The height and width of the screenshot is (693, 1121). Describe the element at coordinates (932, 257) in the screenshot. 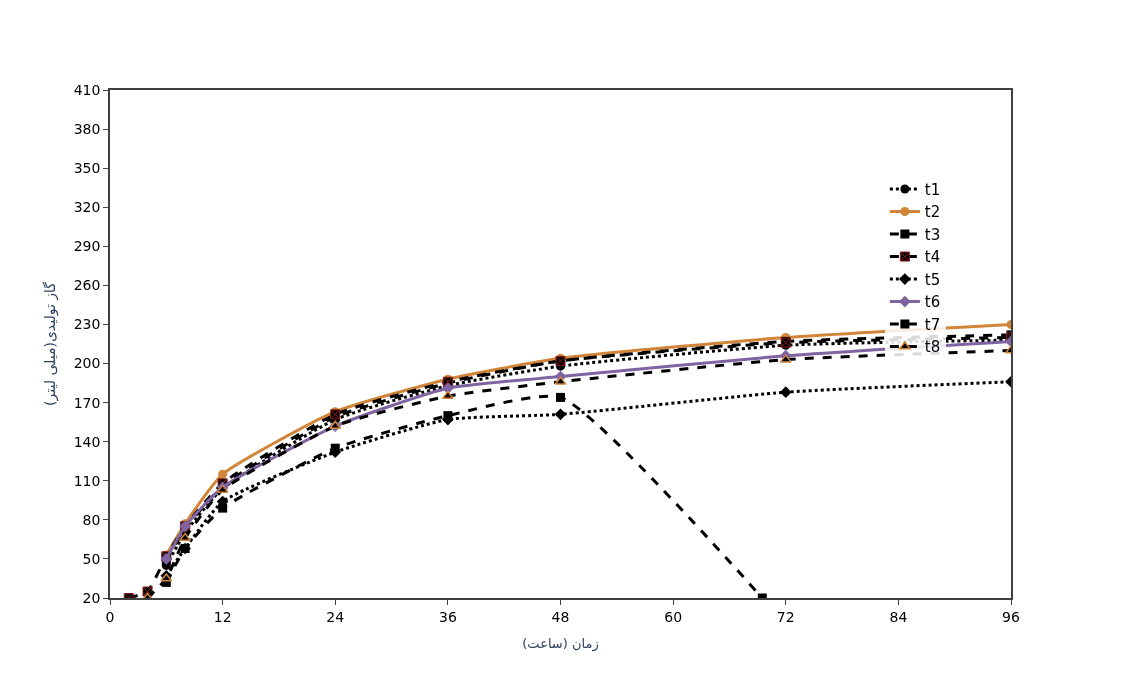

I see `legend-label: t4` at that location.